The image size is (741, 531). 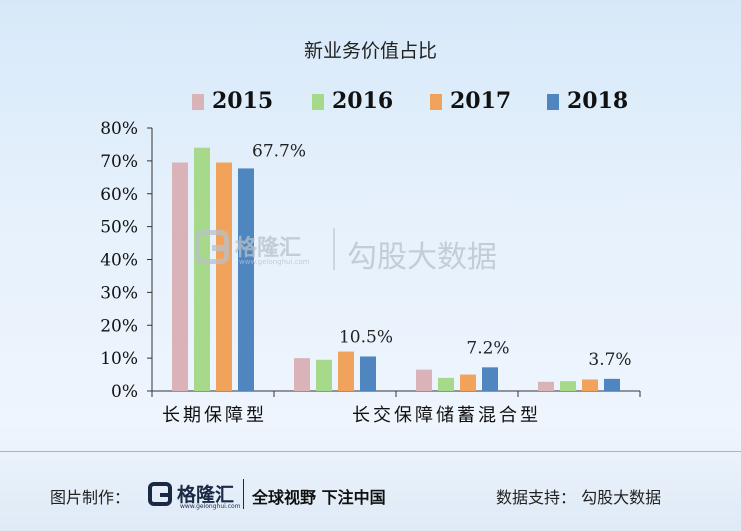 I want to click on legend-label-2015: 2015, so click(x=243, y=101).